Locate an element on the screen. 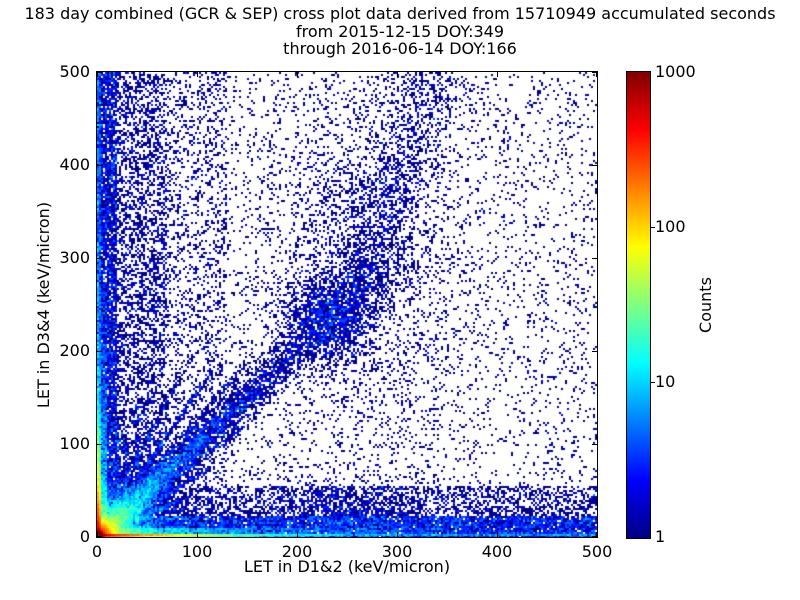  x-tick-label: 400 is located at coordinates (497, 551).